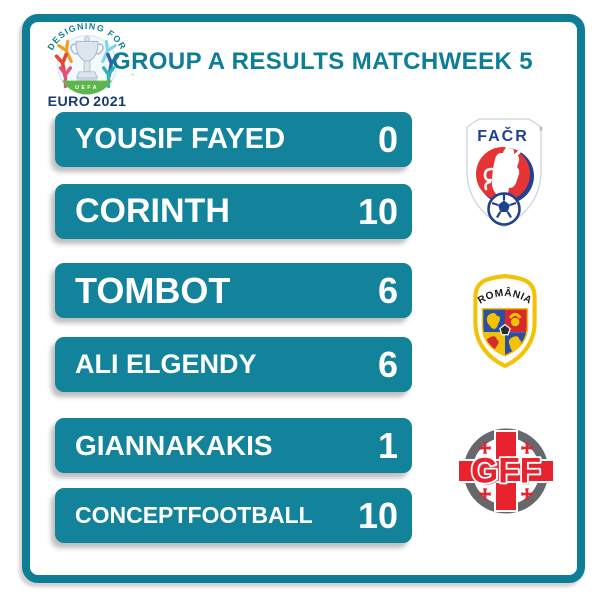 This screenshot has height=600, width=600. I want to click on romania-eagle, so click(493, 321).